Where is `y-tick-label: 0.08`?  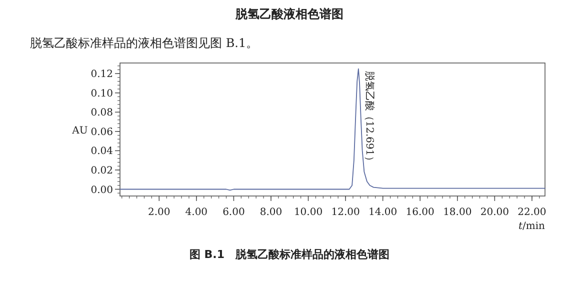
y-tick-label: 0.08 is located at coordinates (101, 113).